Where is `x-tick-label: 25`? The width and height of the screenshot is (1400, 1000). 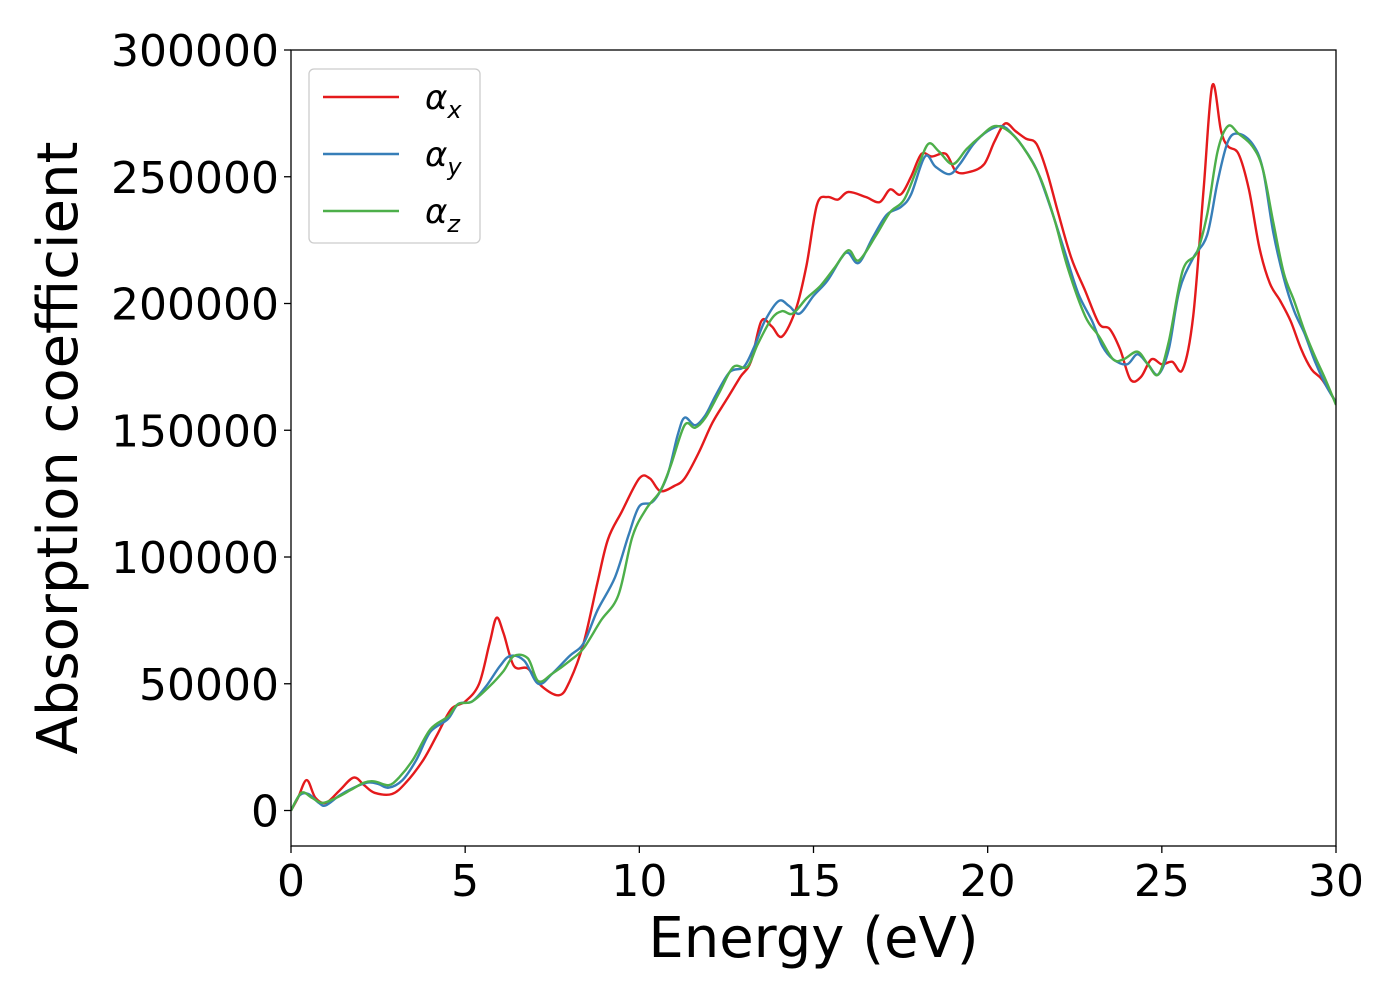 x-tick-label: 25 is located at coordinates (1162, 881).